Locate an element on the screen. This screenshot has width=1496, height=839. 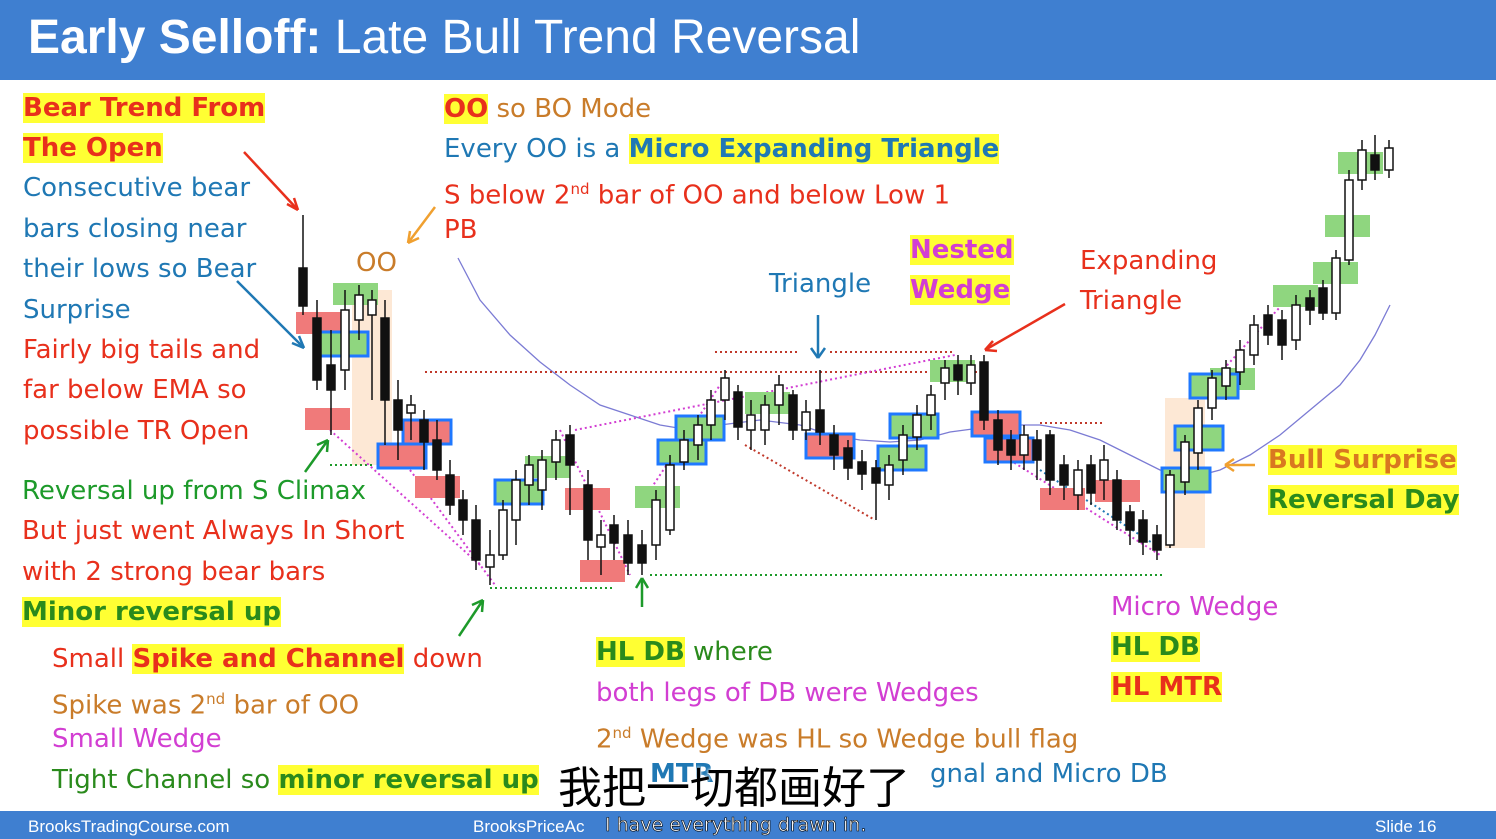
expanding-triangle-label: Expanding is located at coordinates (1149, 261).